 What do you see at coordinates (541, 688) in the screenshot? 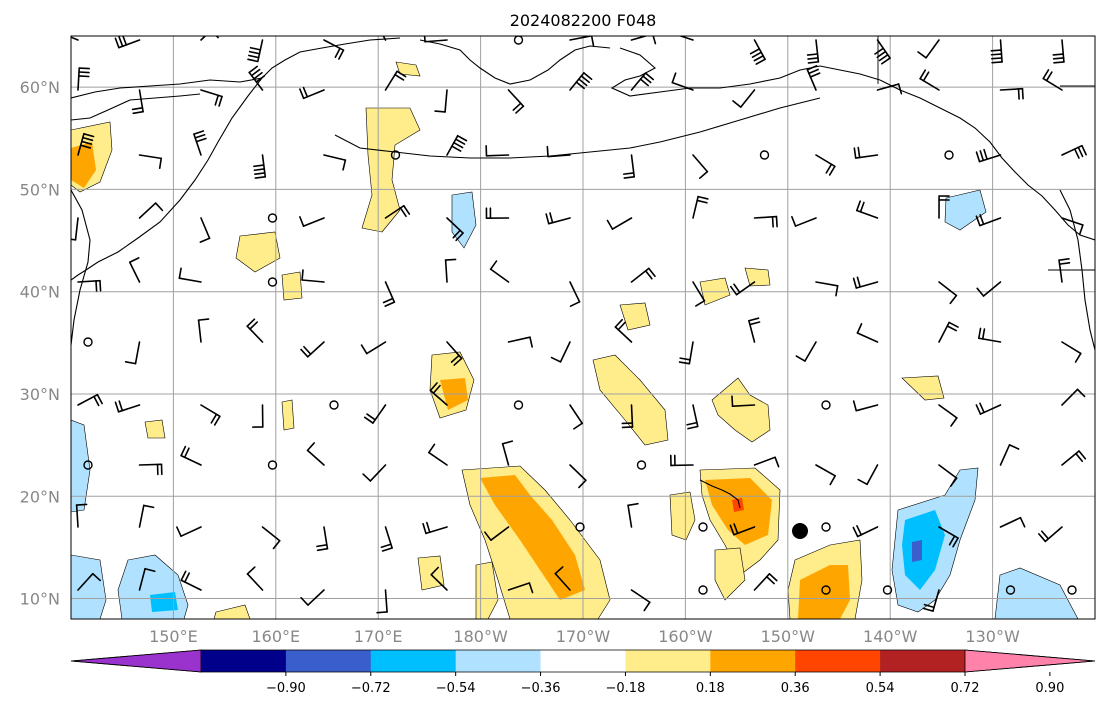
I see `colorbar-tick-label: −0.36` at bounding box center [541, 688].